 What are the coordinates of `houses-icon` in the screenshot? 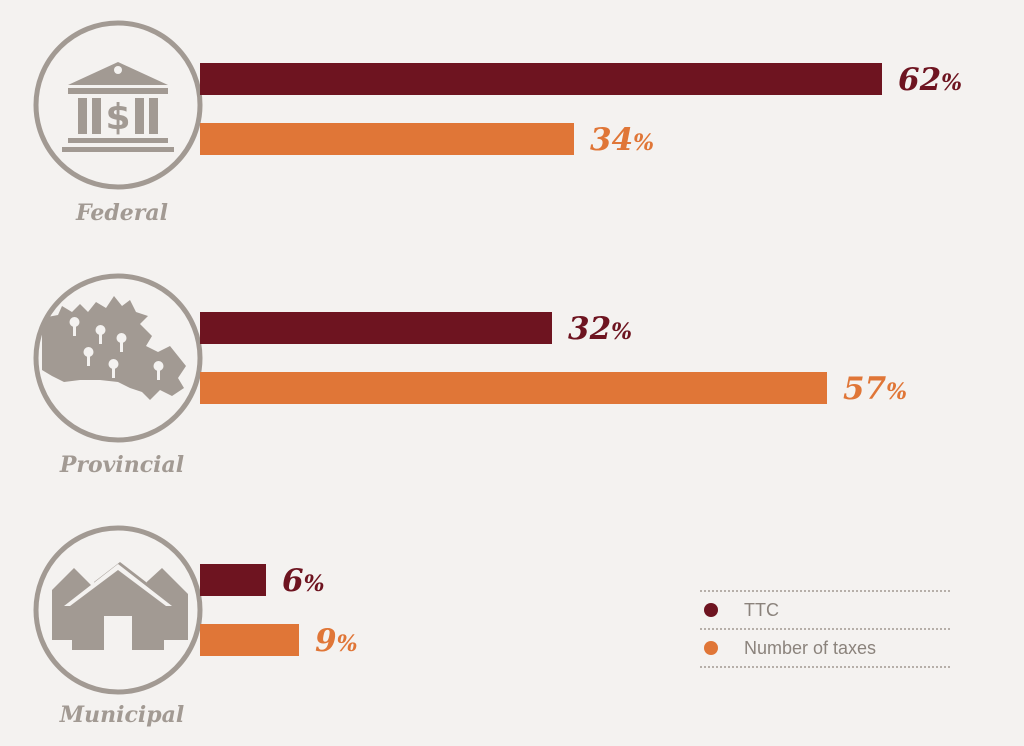 It's located at (118, 610).